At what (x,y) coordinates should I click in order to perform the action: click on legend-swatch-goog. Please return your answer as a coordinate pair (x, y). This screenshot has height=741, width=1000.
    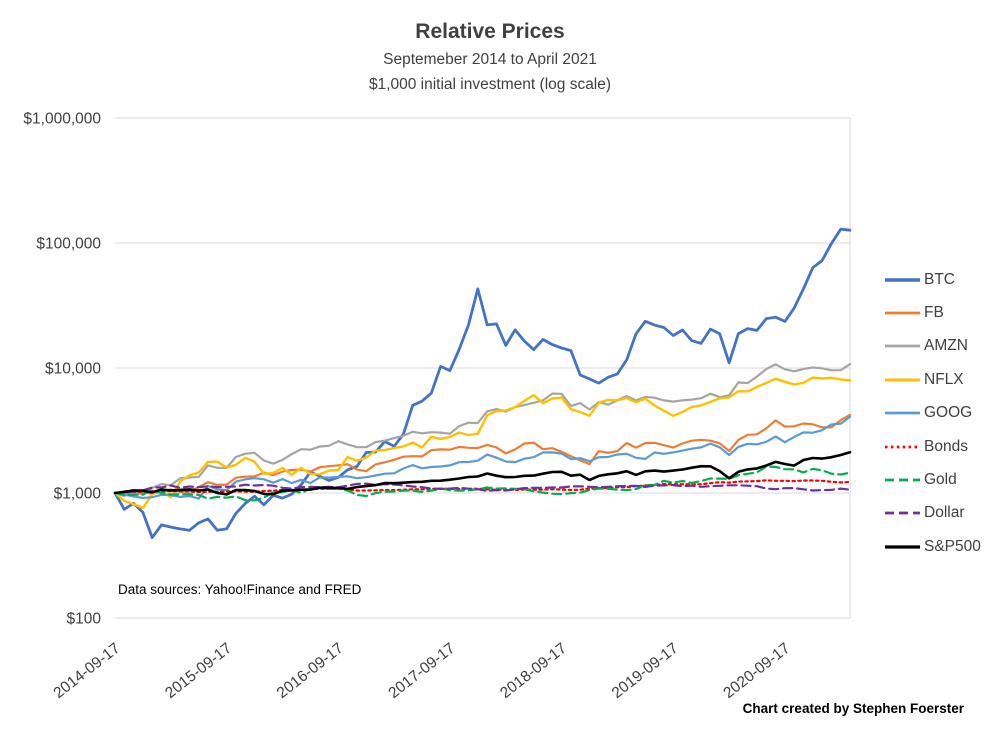
    Looking at the image, I should click on (902, 413).